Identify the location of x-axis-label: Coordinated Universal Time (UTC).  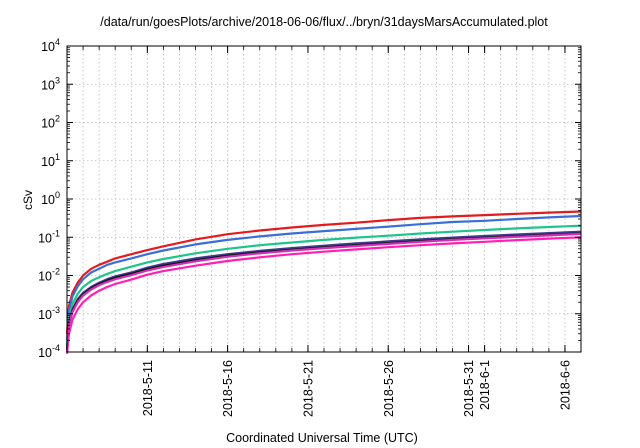
(322, 438).